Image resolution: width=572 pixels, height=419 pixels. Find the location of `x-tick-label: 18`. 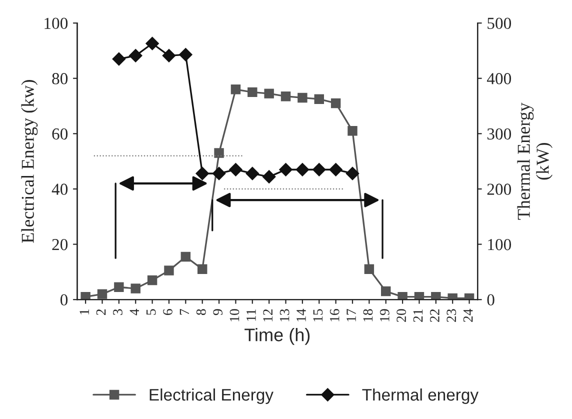

x-tick-label: 18 is located at coordinates (368, 315).